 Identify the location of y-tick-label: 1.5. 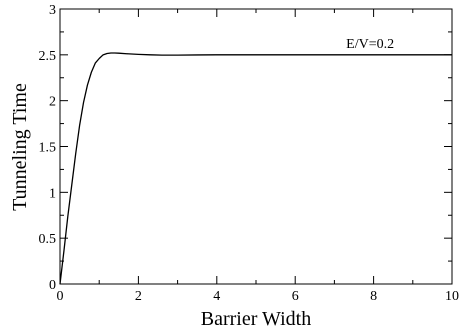
(48, 148).